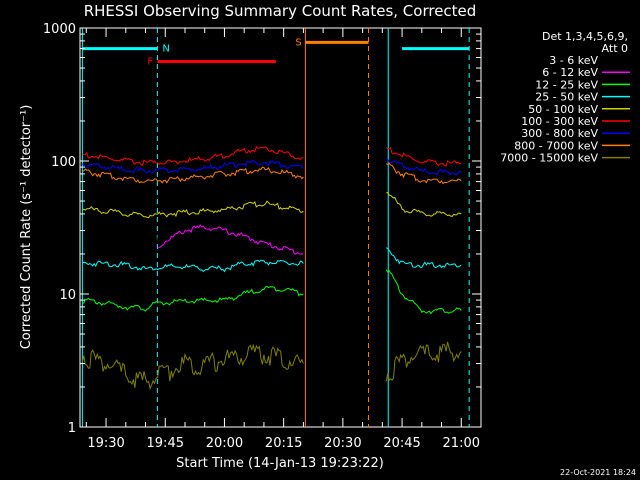  Describe the element at coordinates (105, 443) in the screenshot. I see `x-tick-label-0: 19:30` at that location.